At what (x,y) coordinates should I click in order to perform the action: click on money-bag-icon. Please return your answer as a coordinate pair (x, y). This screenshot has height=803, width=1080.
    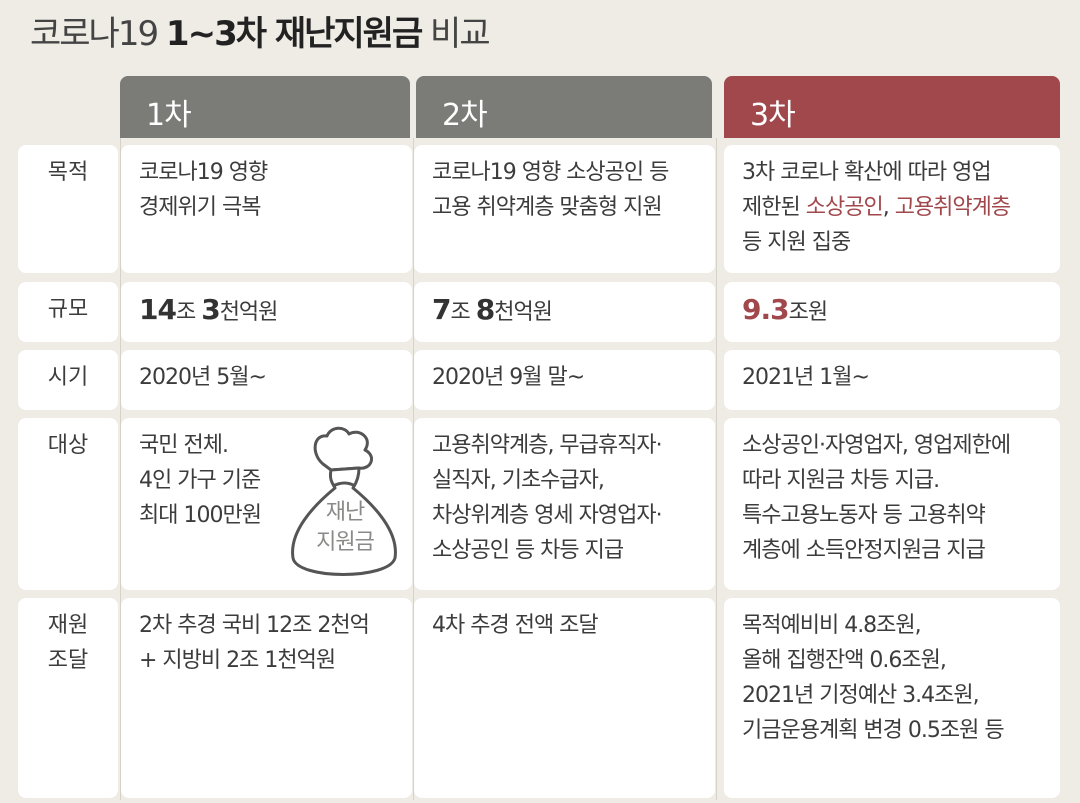
    Looking at the image, I should click on (344, 501).